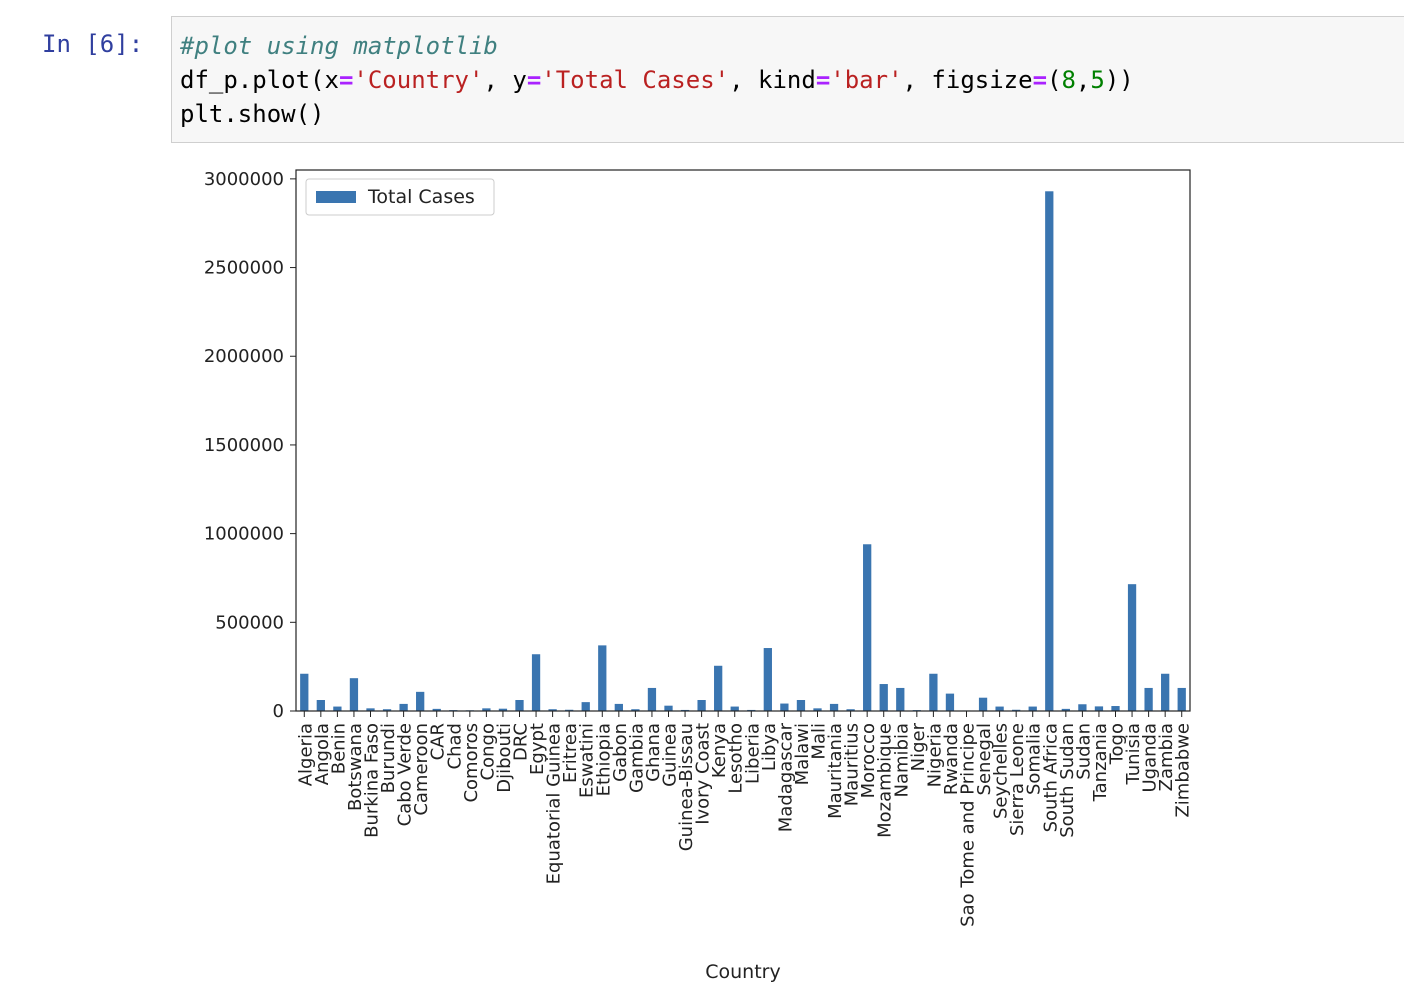  Describe the element at coordinates (769, 747) in the screenshot. I see `x-tick-label: Libya` at that location.